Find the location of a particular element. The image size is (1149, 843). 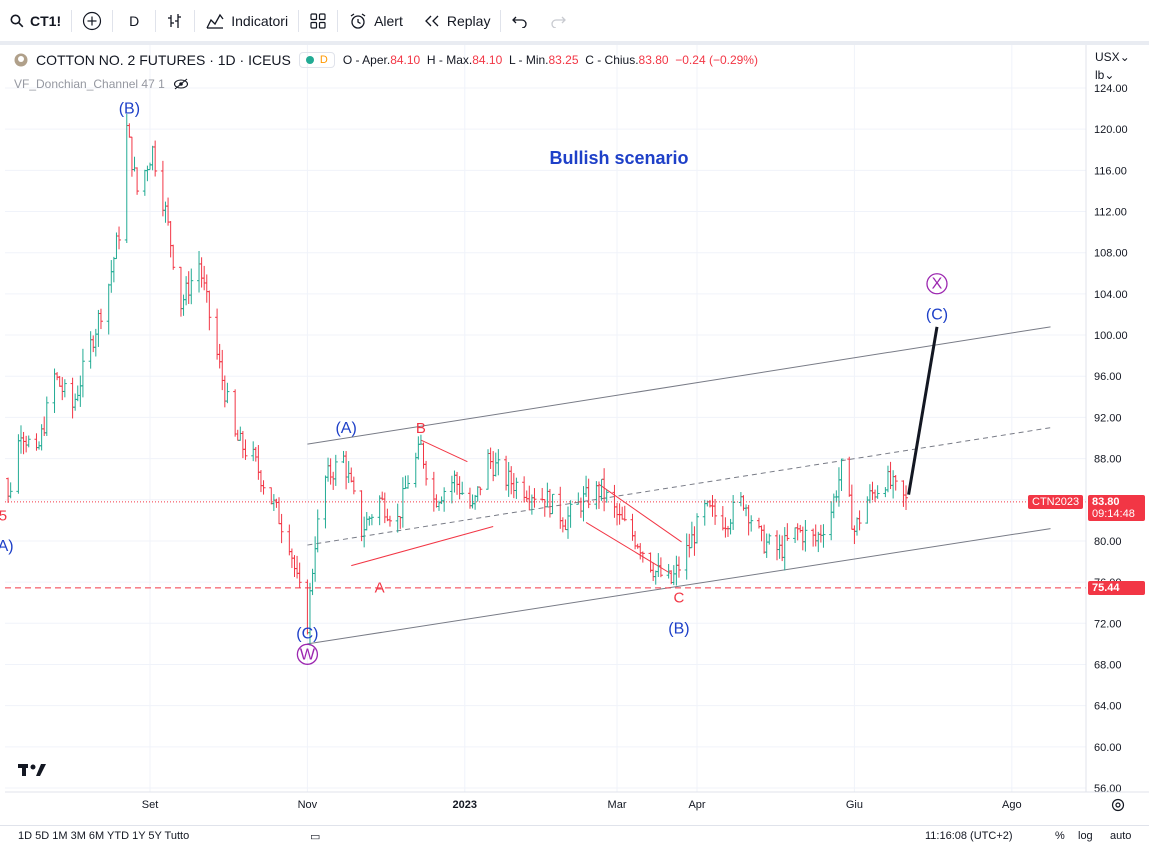

symbol-search: CT1! is located at coordinates (35, 20).